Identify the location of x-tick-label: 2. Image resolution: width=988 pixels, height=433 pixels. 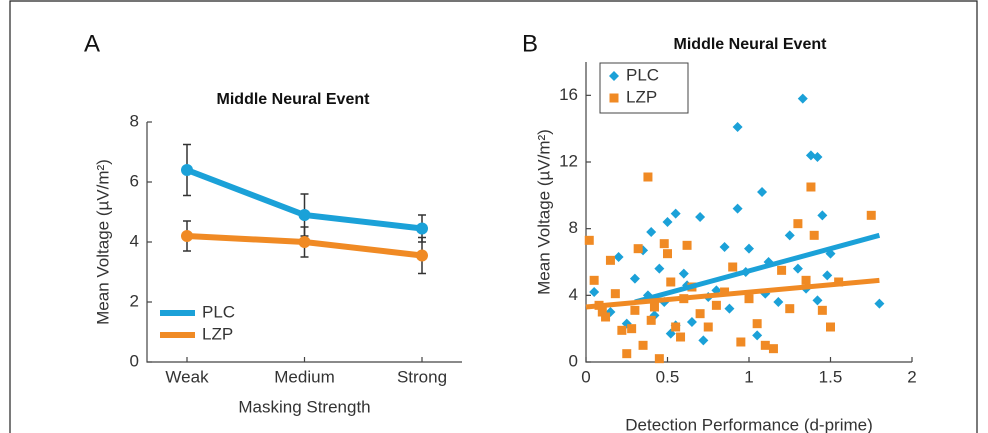
(911, 376).